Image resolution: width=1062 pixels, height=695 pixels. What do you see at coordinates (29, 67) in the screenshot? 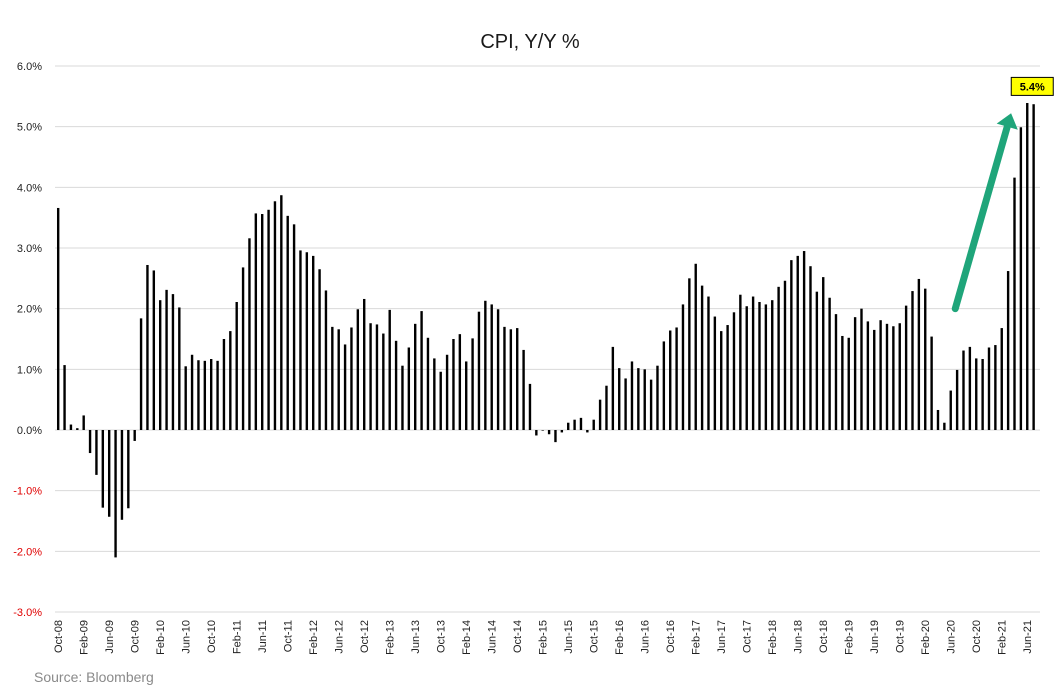
I see `y-tick-label: 6.0%` at bounding box center [29, 67].